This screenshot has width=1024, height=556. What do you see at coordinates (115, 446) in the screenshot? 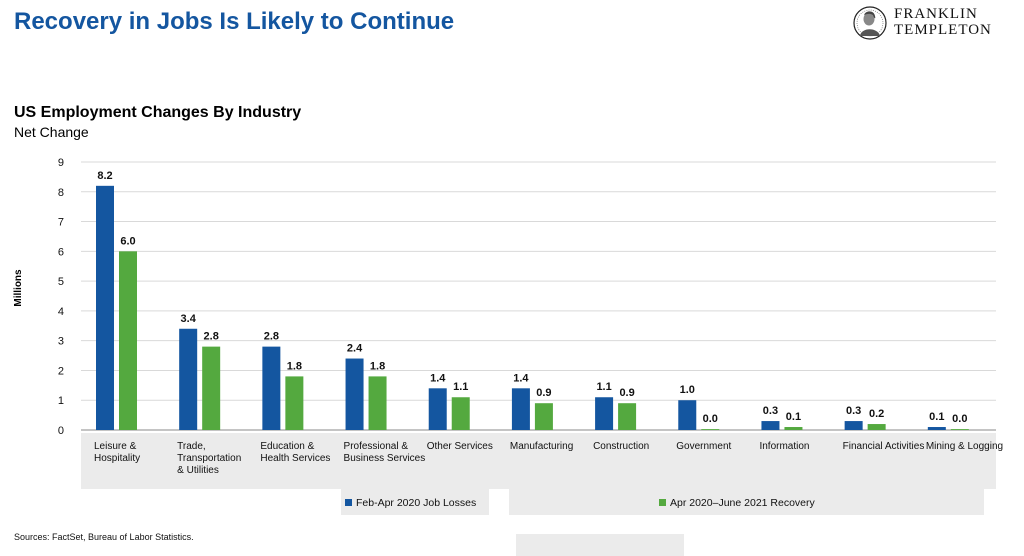
I see `x-tick-label-line: Leisure &` at bounding box center [115, 446].